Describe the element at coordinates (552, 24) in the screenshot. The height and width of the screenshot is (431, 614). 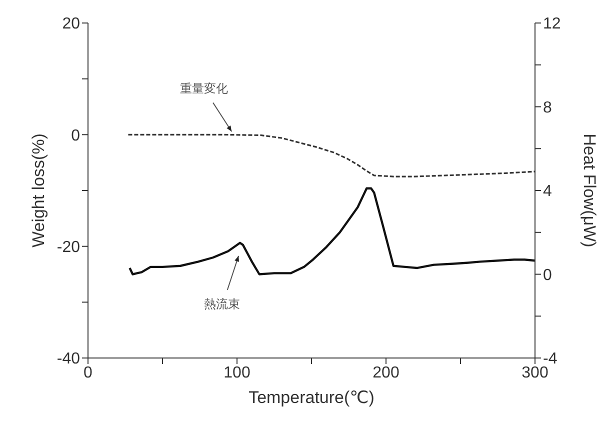
I see `y2-tick-label: 12` at that location.